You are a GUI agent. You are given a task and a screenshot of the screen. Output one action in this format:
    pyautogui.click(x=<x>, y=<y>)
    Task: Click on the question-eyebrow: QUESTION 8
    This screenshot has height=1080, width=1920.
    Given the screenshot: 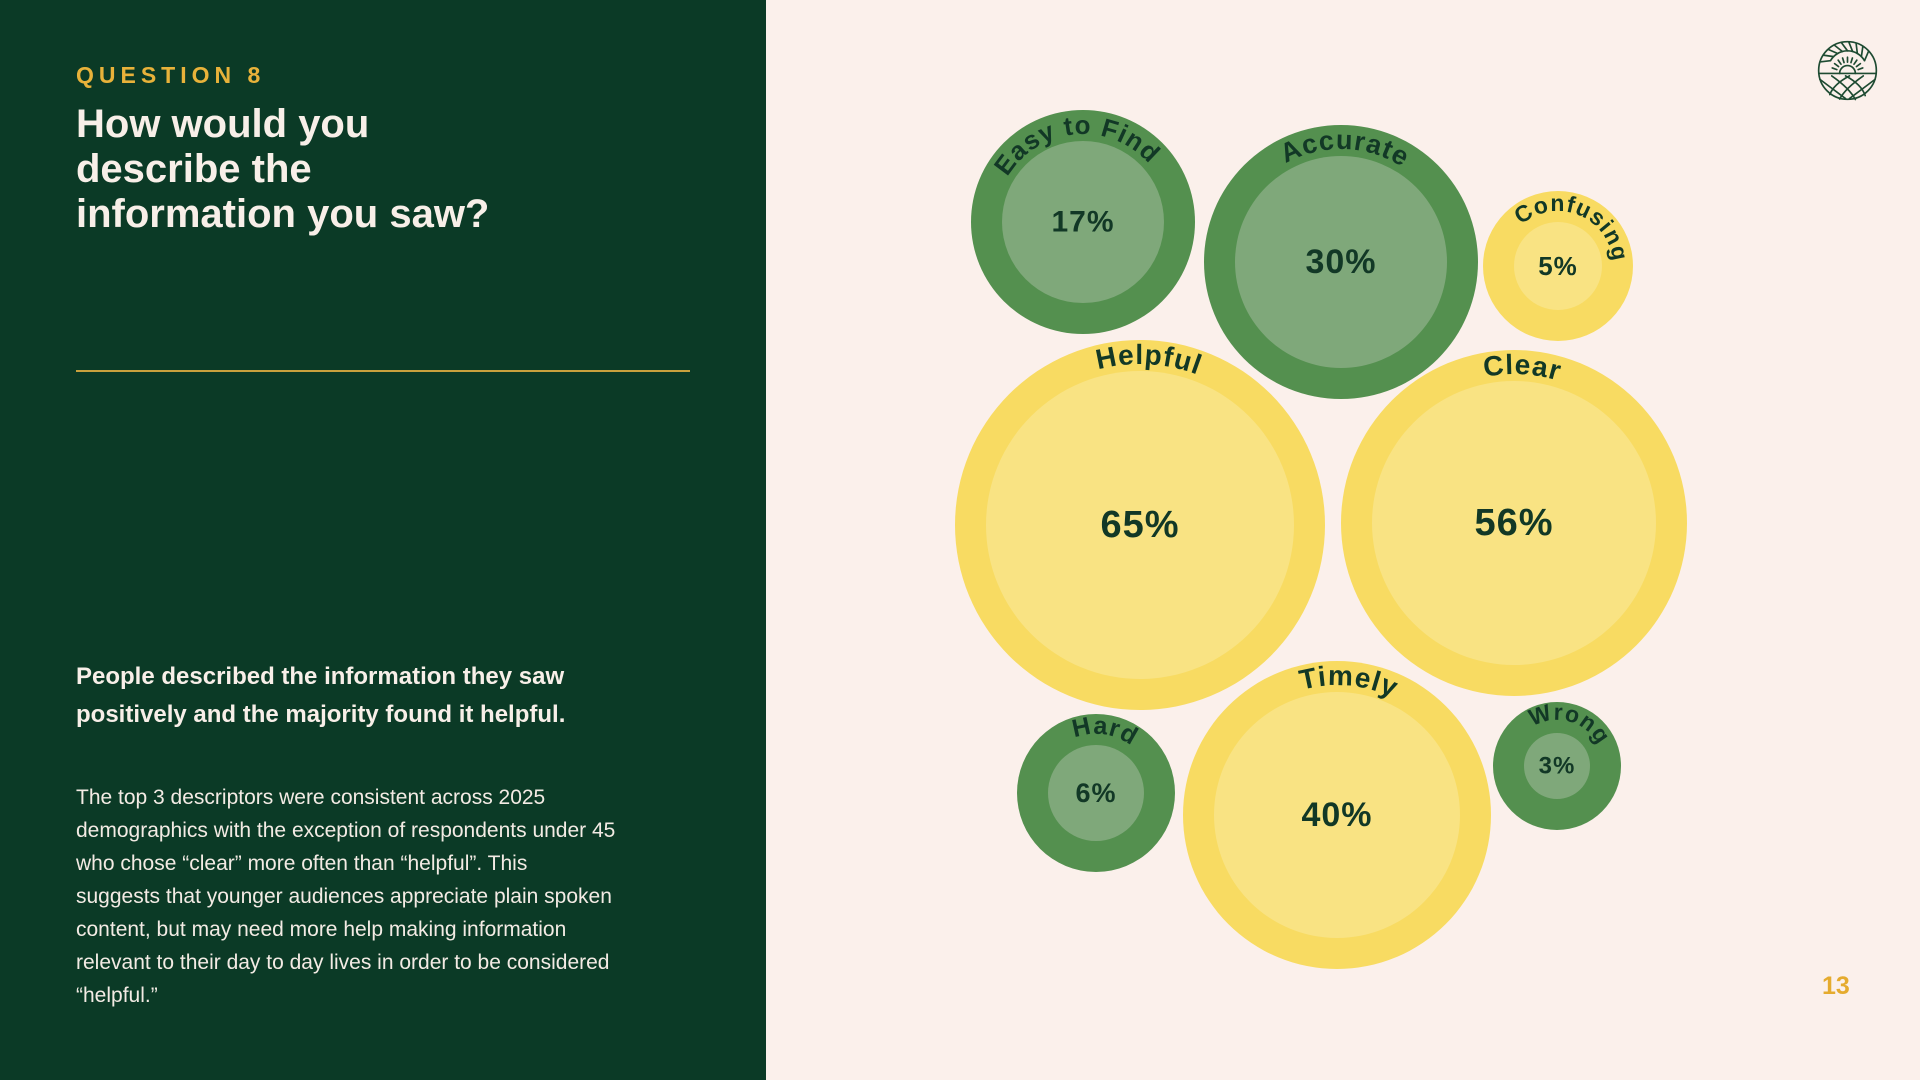 What is the action you would take?
    pyautogui.click(x=171, y=75)
    